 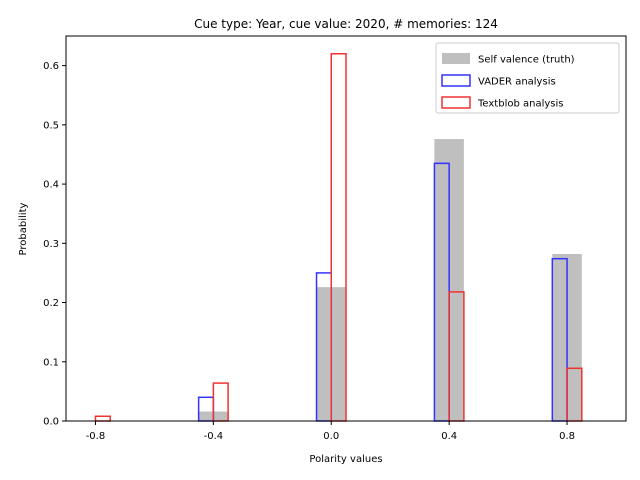 I want to click on y-tick-label: 0.0, so click(x=51, y=422).